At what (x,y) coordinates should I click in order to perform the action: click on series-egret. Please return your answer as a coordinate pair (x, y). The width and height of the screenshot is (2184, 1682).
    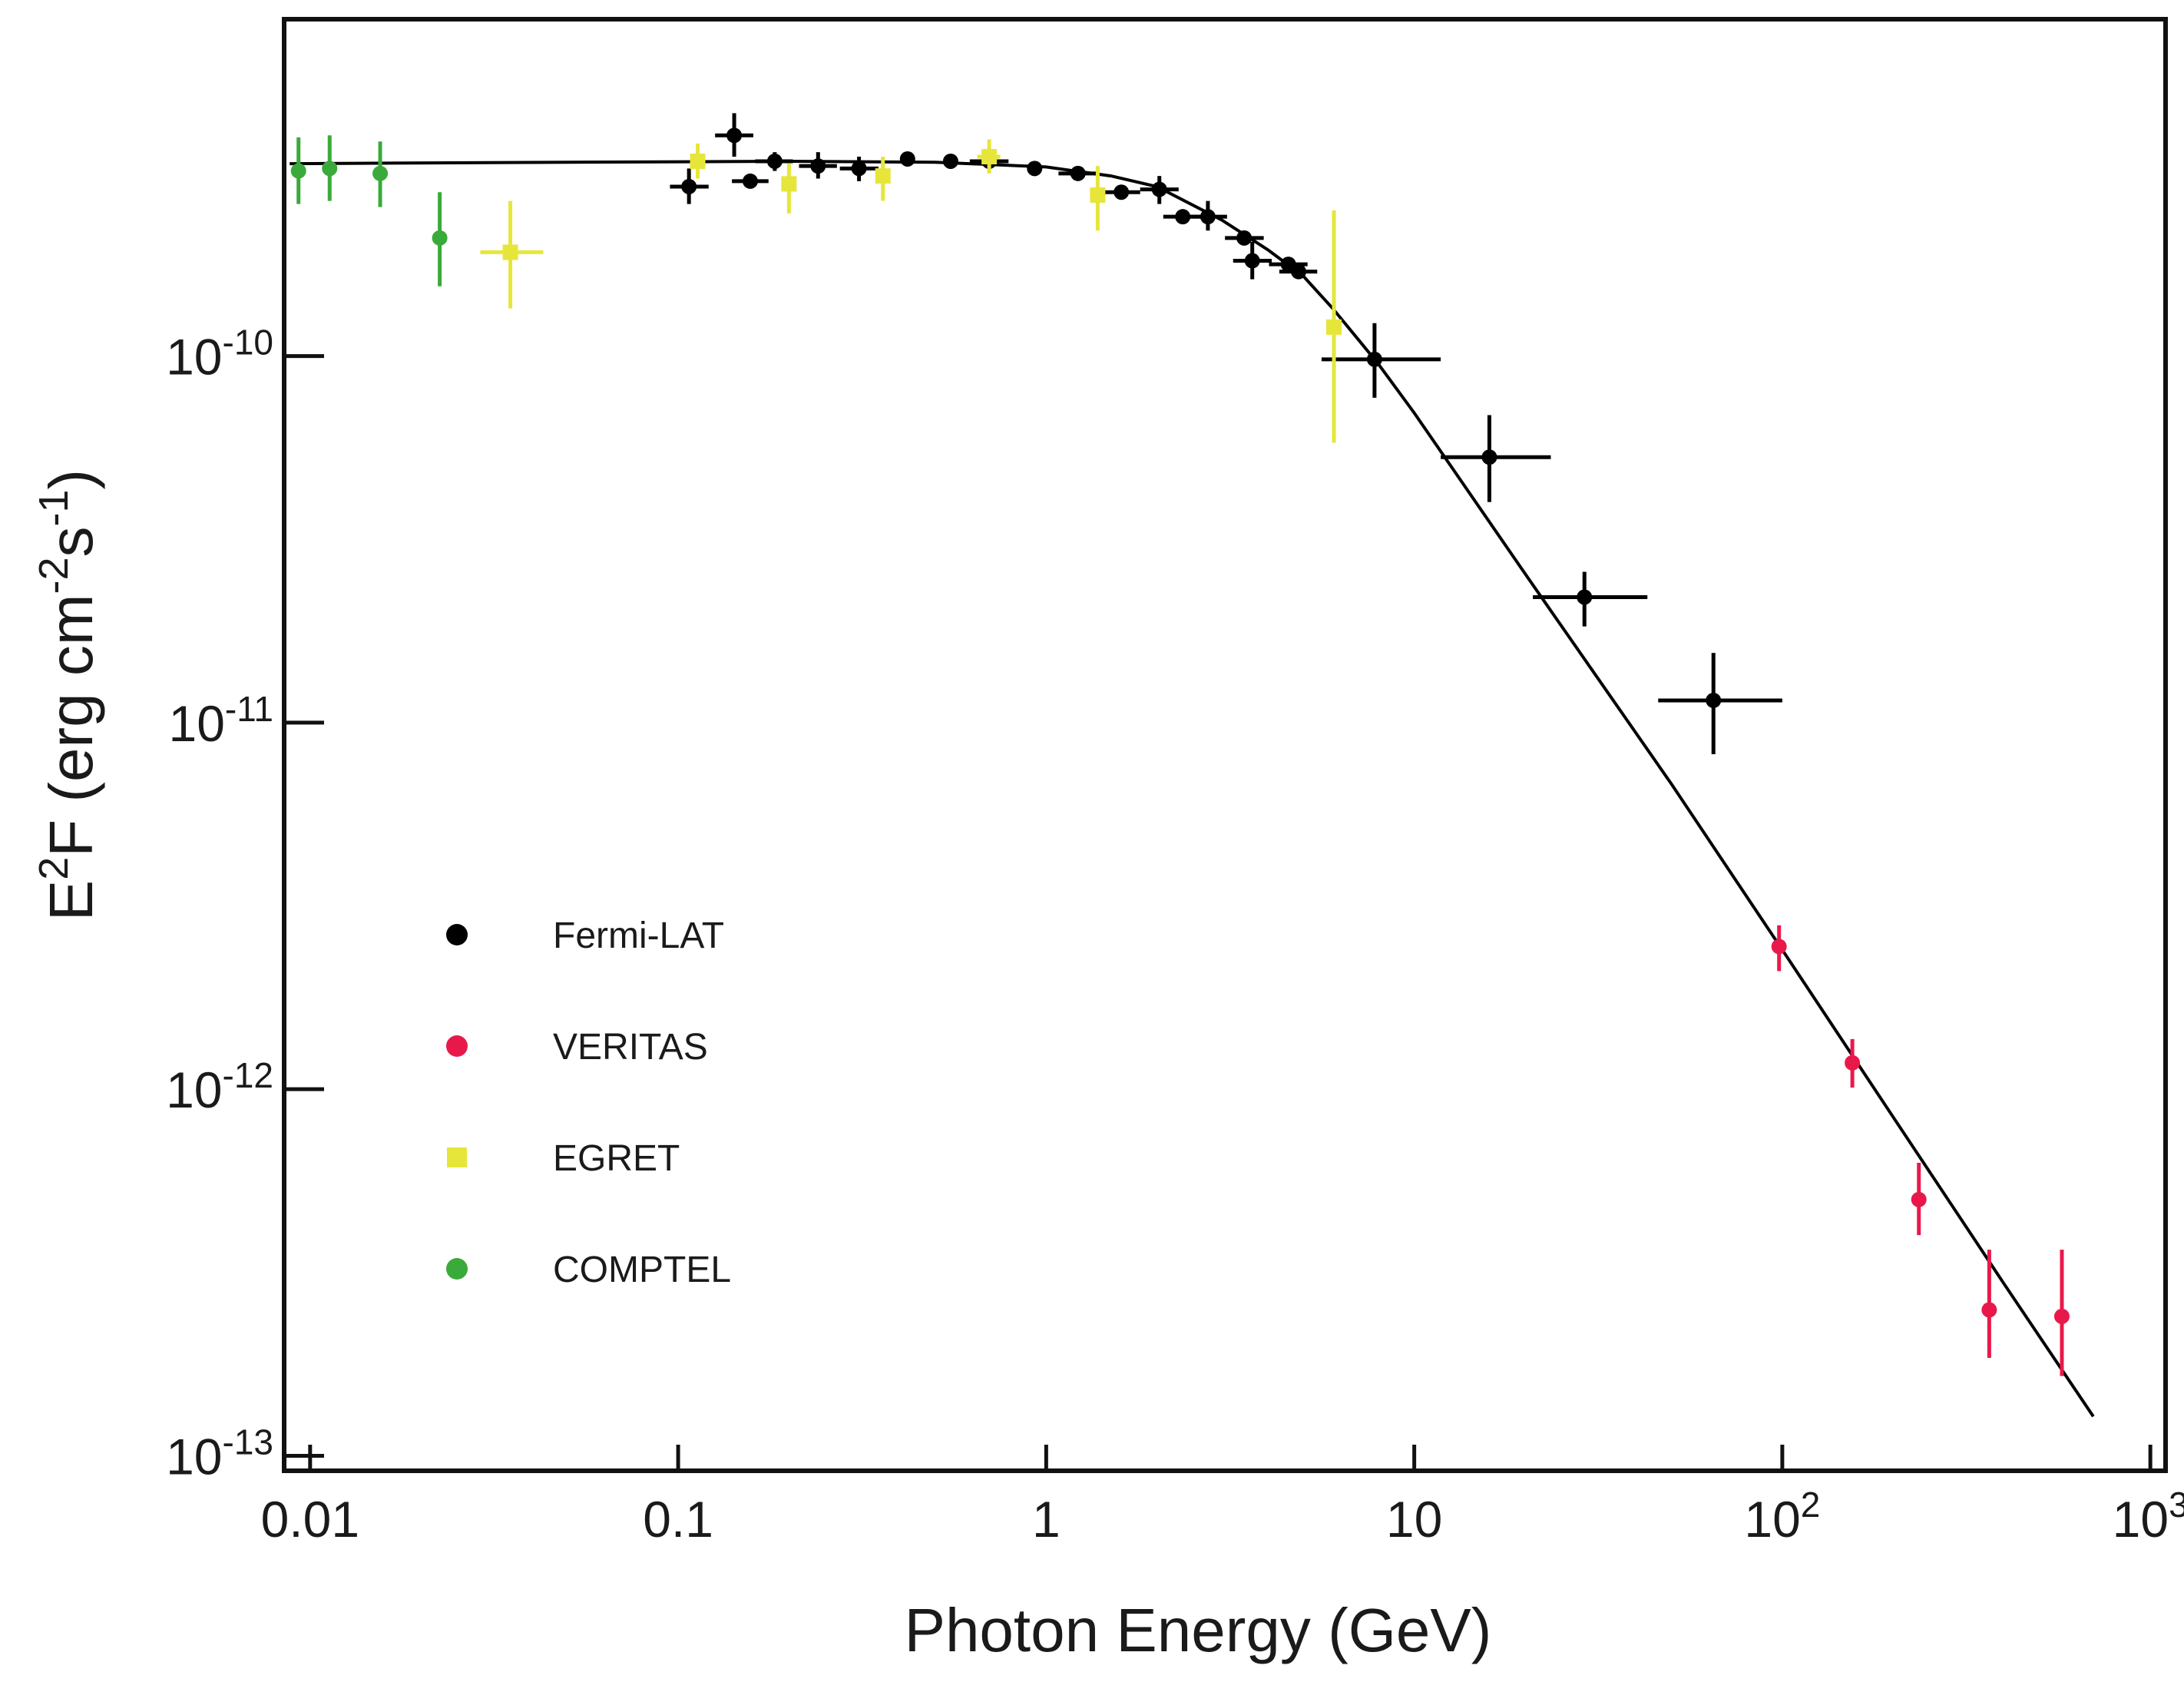
    Looking at the image, I should click on (911, 291).